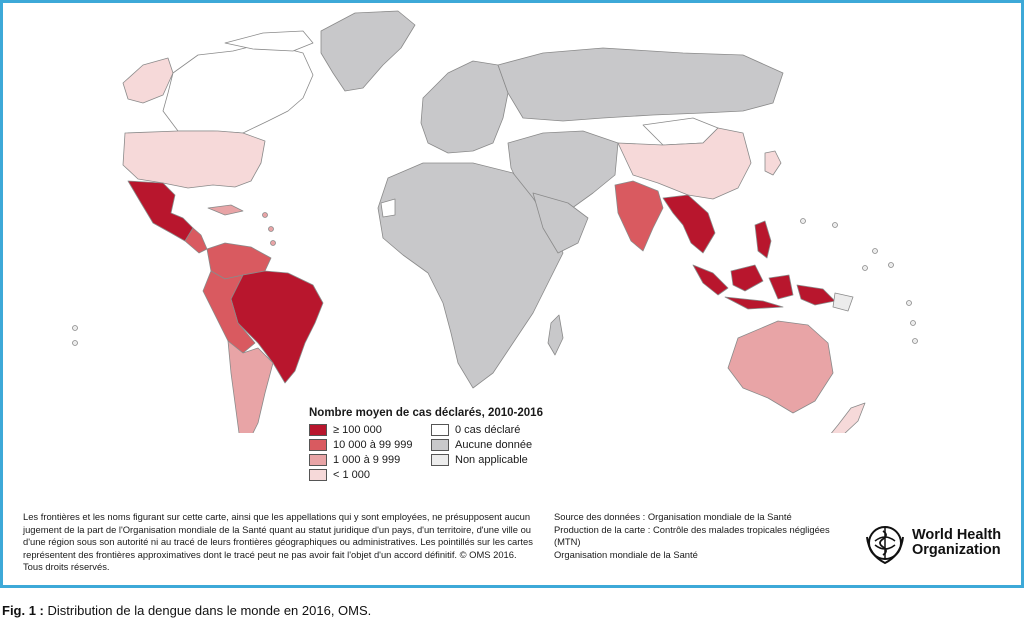 The height and width of the screenshot is (622, 1024). I want to click on legend-item: Non applicable, so click(495, 460).